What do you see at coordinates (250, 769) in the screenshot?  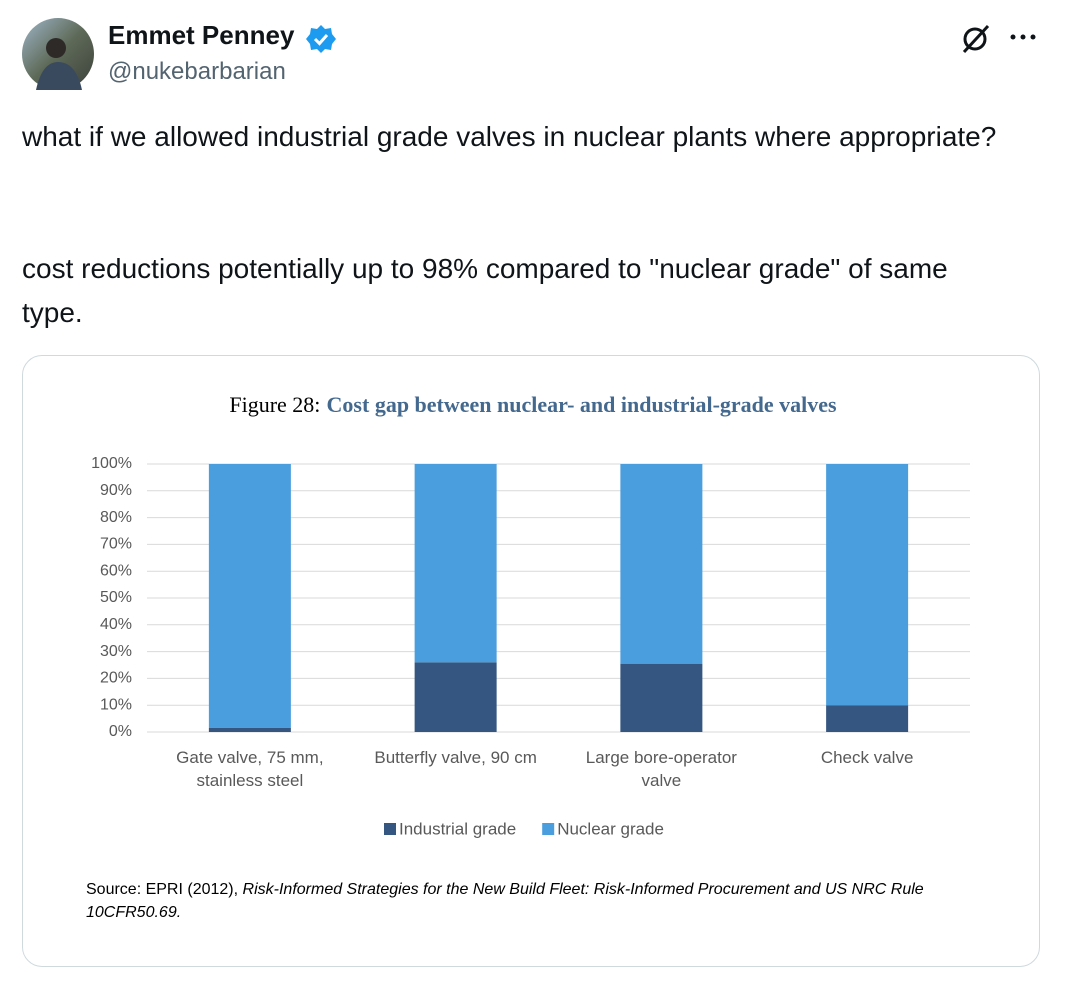 I see `x-tick-label: Gate valve, 75 mm, stainless steel` at bounding box center [250, 769].